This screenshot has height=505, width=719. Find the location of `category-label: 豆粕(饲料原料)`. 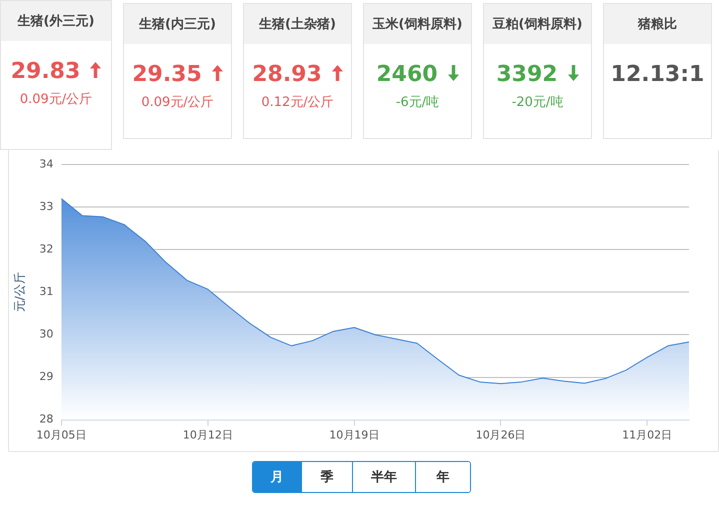

category-label: 豆粕(饲料原料) is located at coordinates (537, 24).